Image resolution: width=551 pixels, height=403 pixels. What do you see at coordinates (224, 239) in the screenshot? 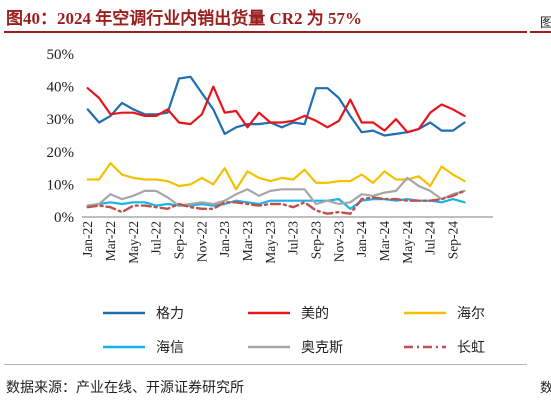
I see `x-tick-label: Jan-23` at bounding box center [224, 239].